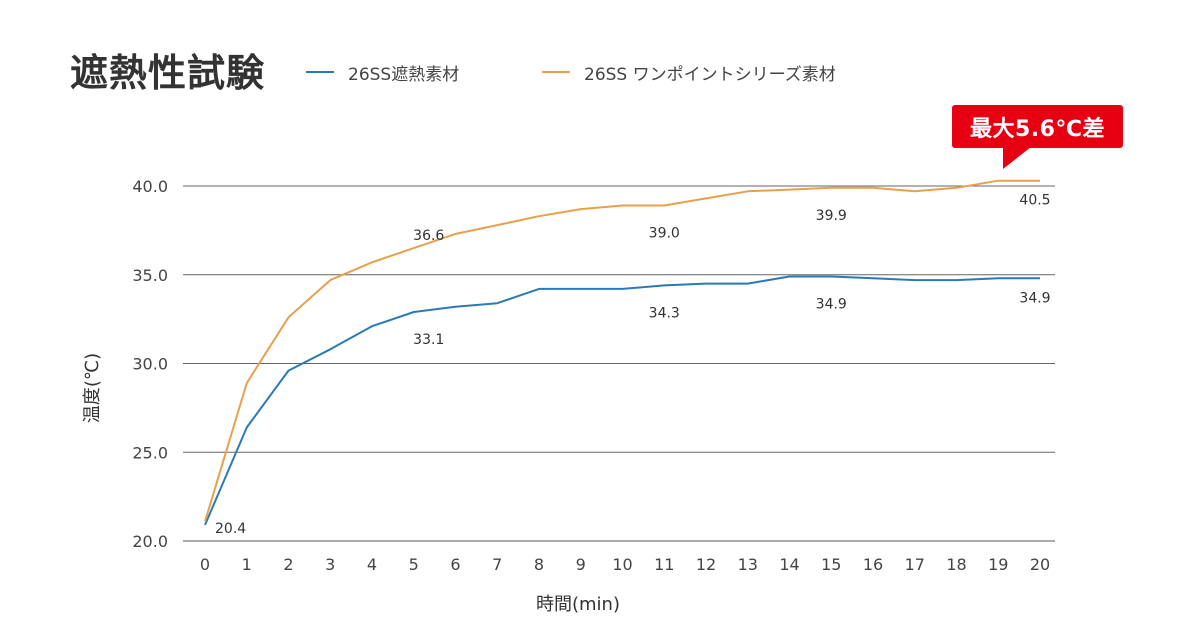 Image resolution: width=1200 pixels, height=629 pixels. What do you see at coordinates (1040, 564) in the screenshot?
I see `x-tick-label: 20` at bounding box center [1040, 564].